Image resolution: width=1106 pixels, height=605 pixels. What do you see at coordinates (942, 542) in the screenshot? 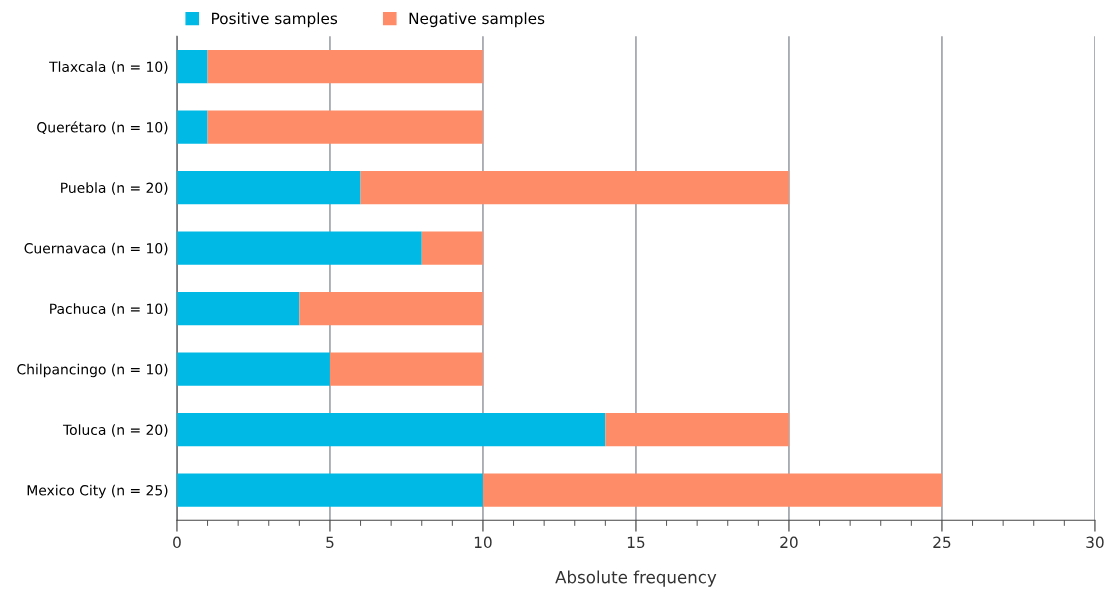
I see `x-tick-label: 25` at bounding box center [942, 542].